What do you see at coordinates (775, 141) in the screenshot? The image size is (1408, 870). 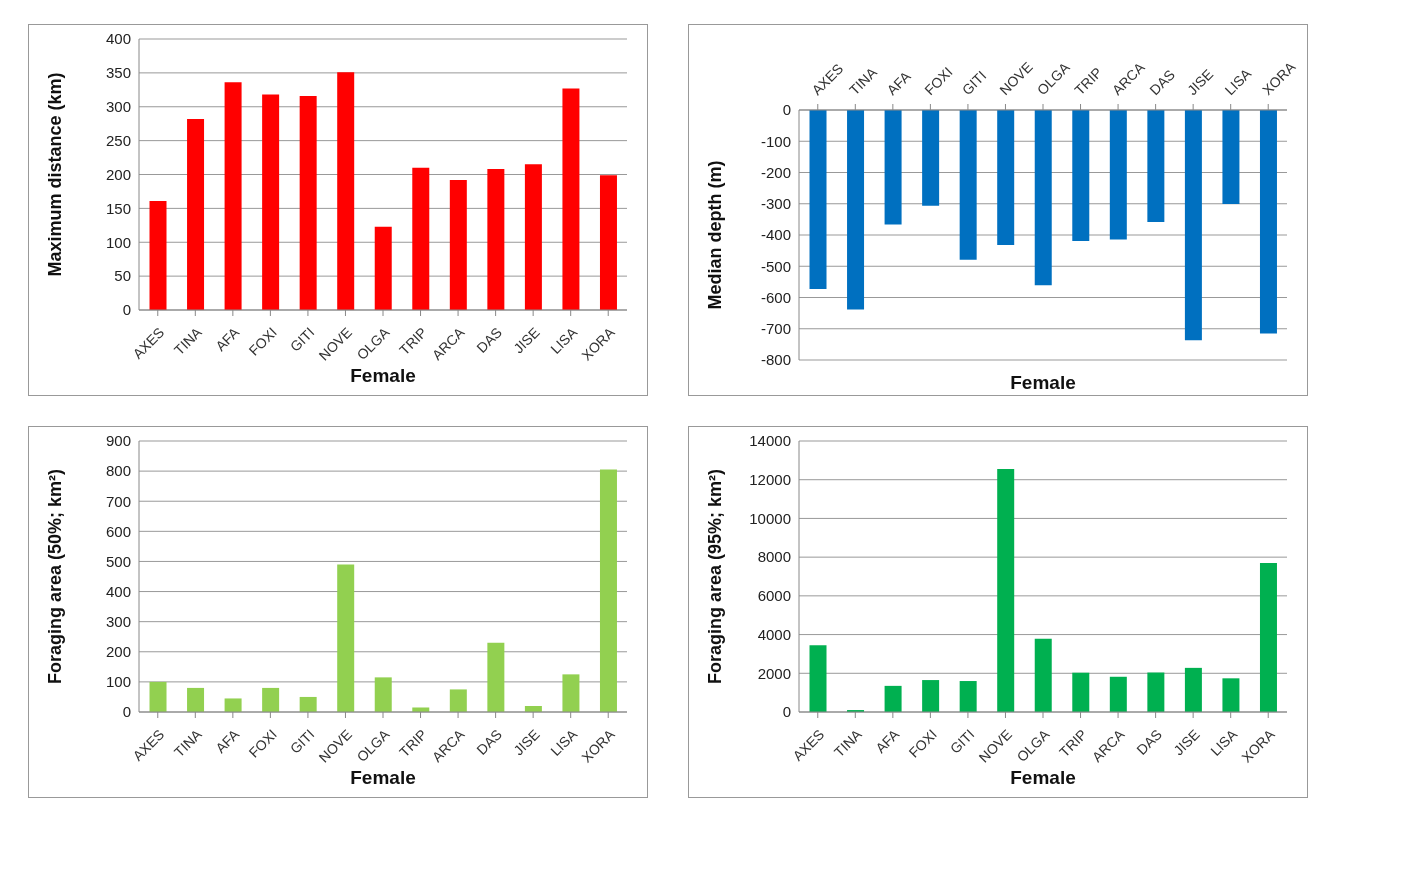 I see `y-tick-label: -100` at bounding box center [775, 141].